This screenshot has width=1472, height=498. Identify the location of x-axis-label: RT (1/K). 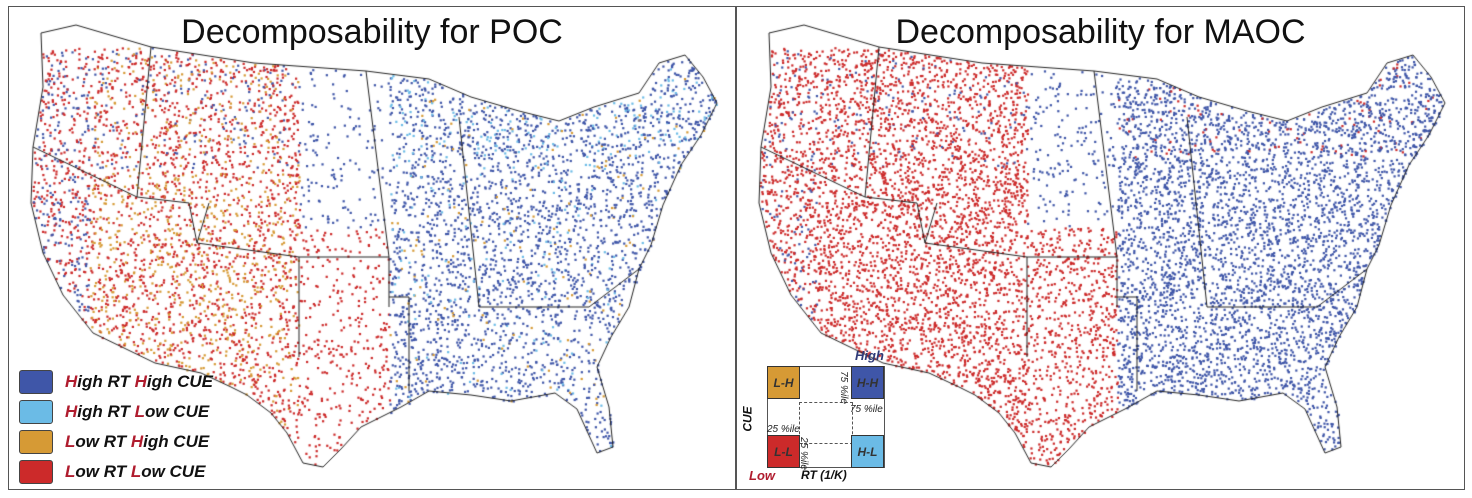
(824, 475).